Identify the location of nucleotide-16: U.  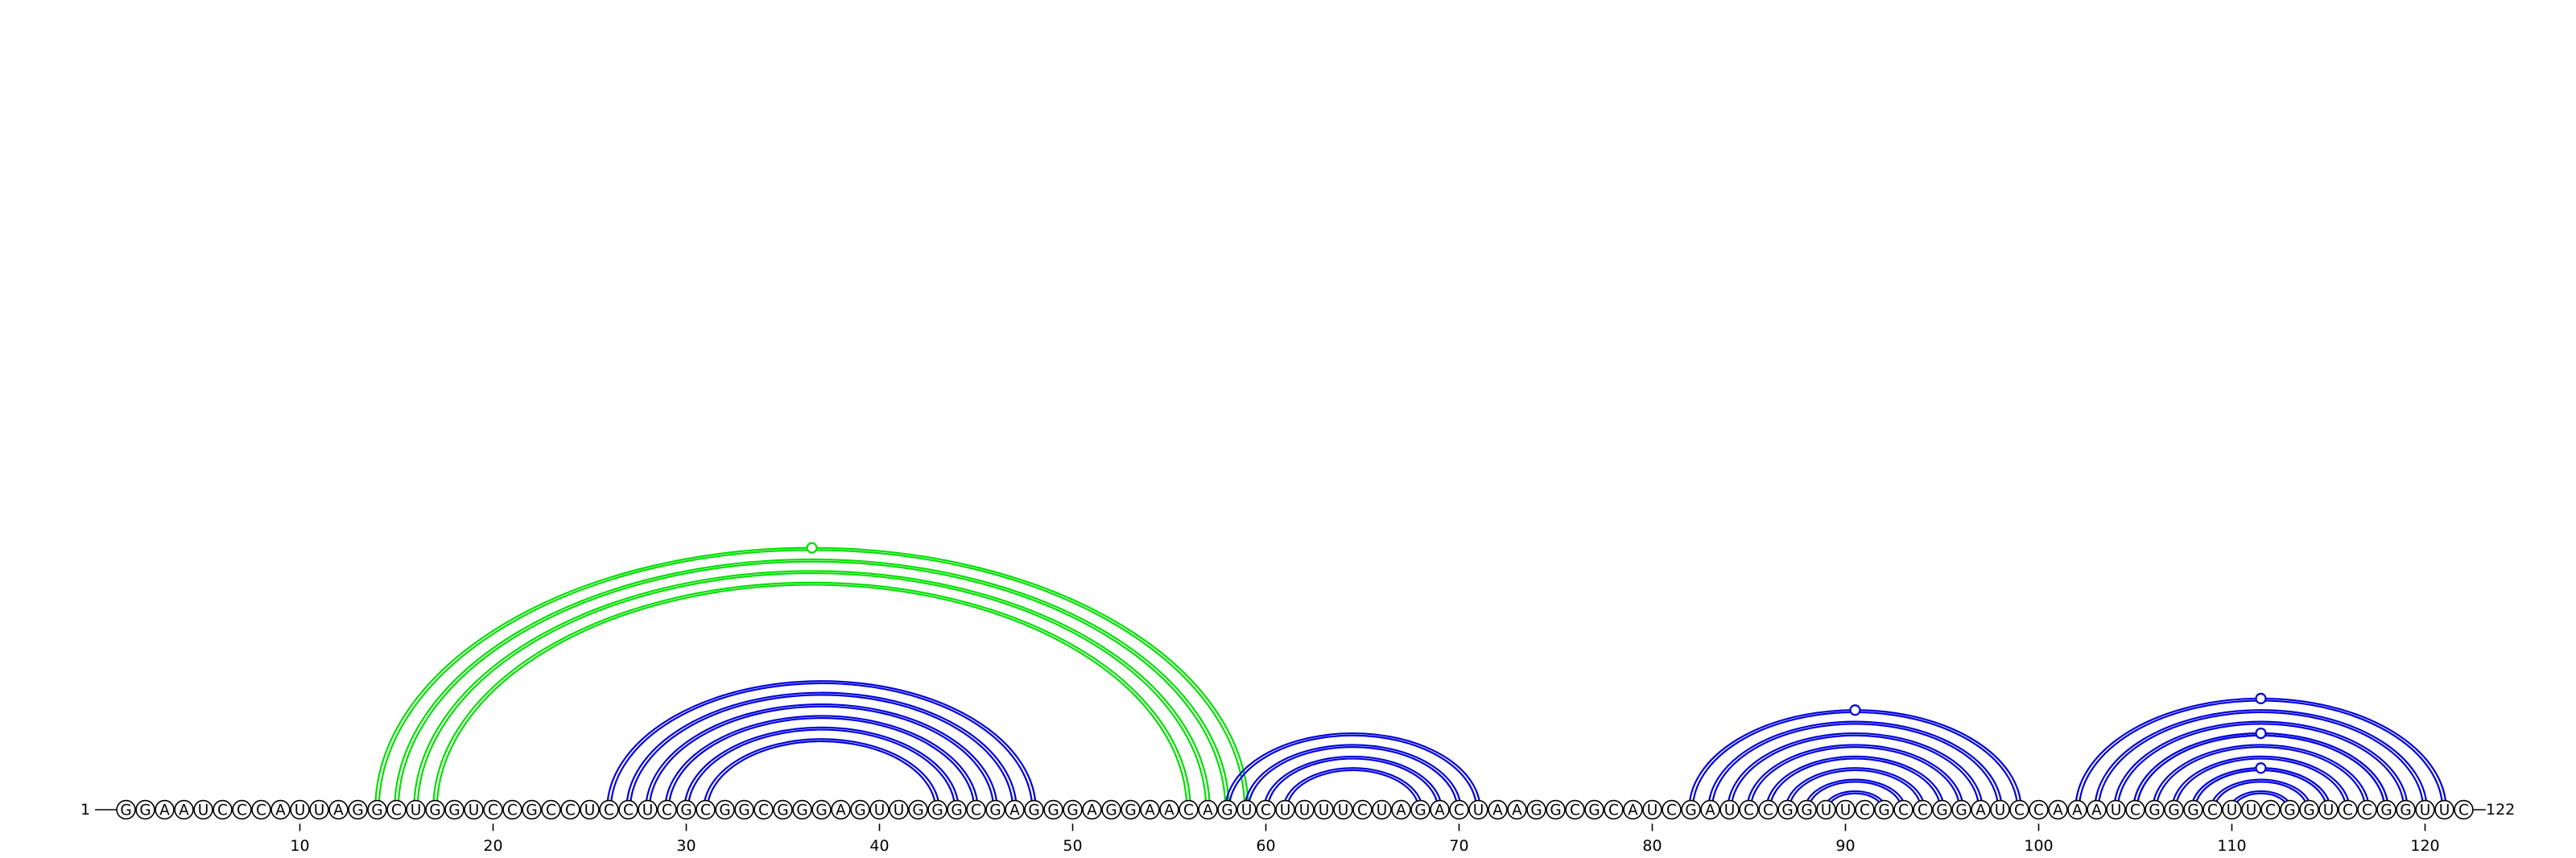
(416, 809).